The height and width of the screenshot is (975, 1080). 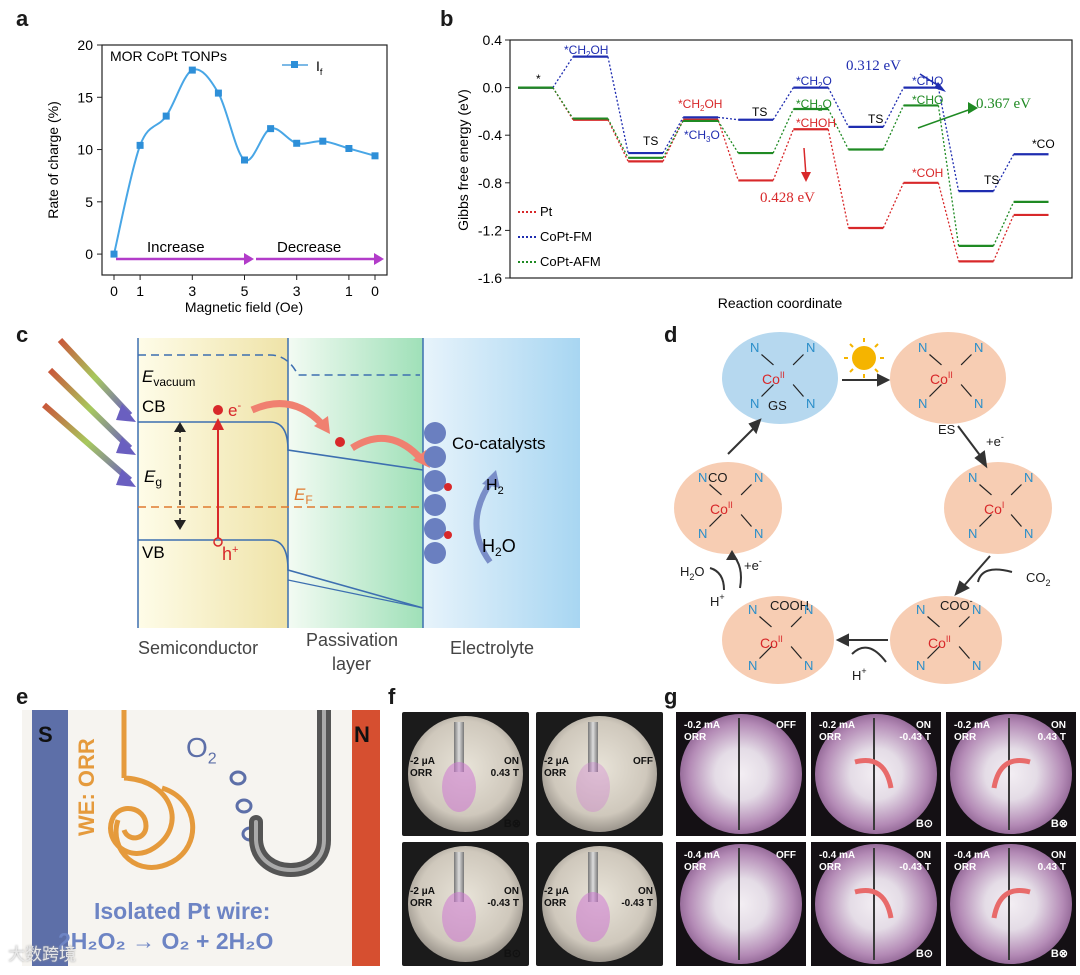 I want to click on coi-complex, so click(x=998, y=508).